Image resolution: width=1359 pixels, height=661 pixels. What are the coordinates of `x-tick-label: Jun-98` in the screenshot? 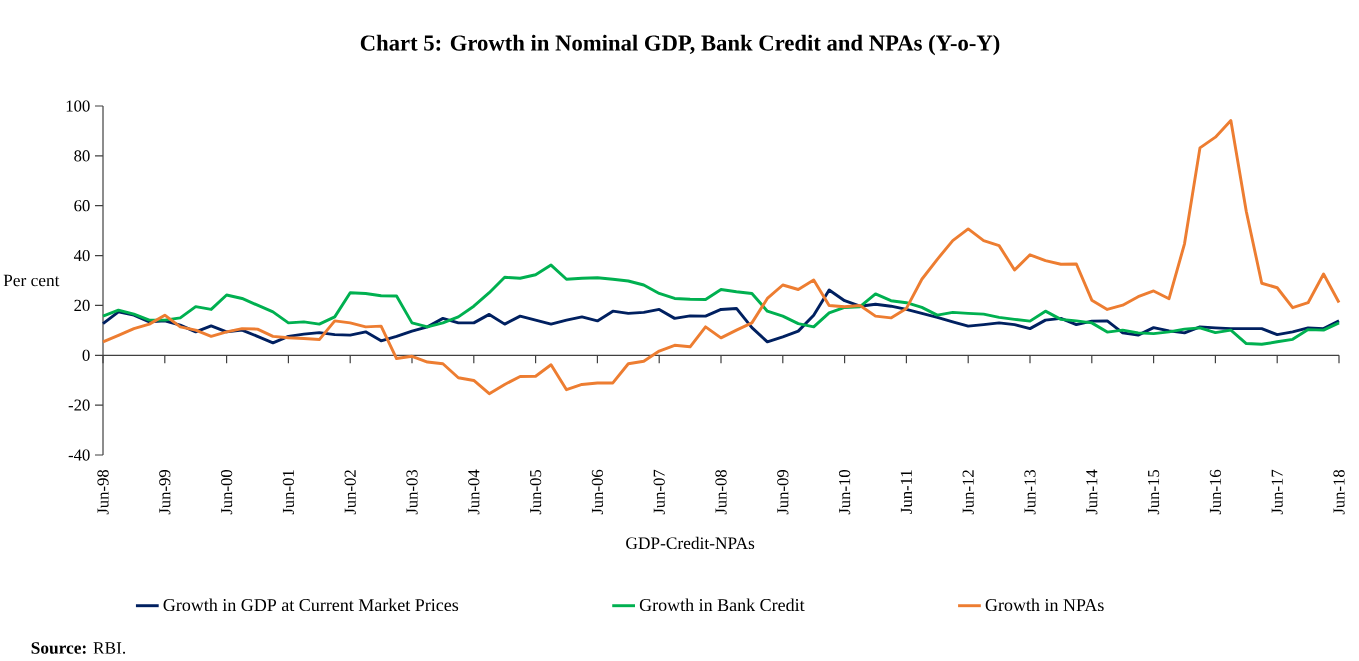 It's located at (103, 492).